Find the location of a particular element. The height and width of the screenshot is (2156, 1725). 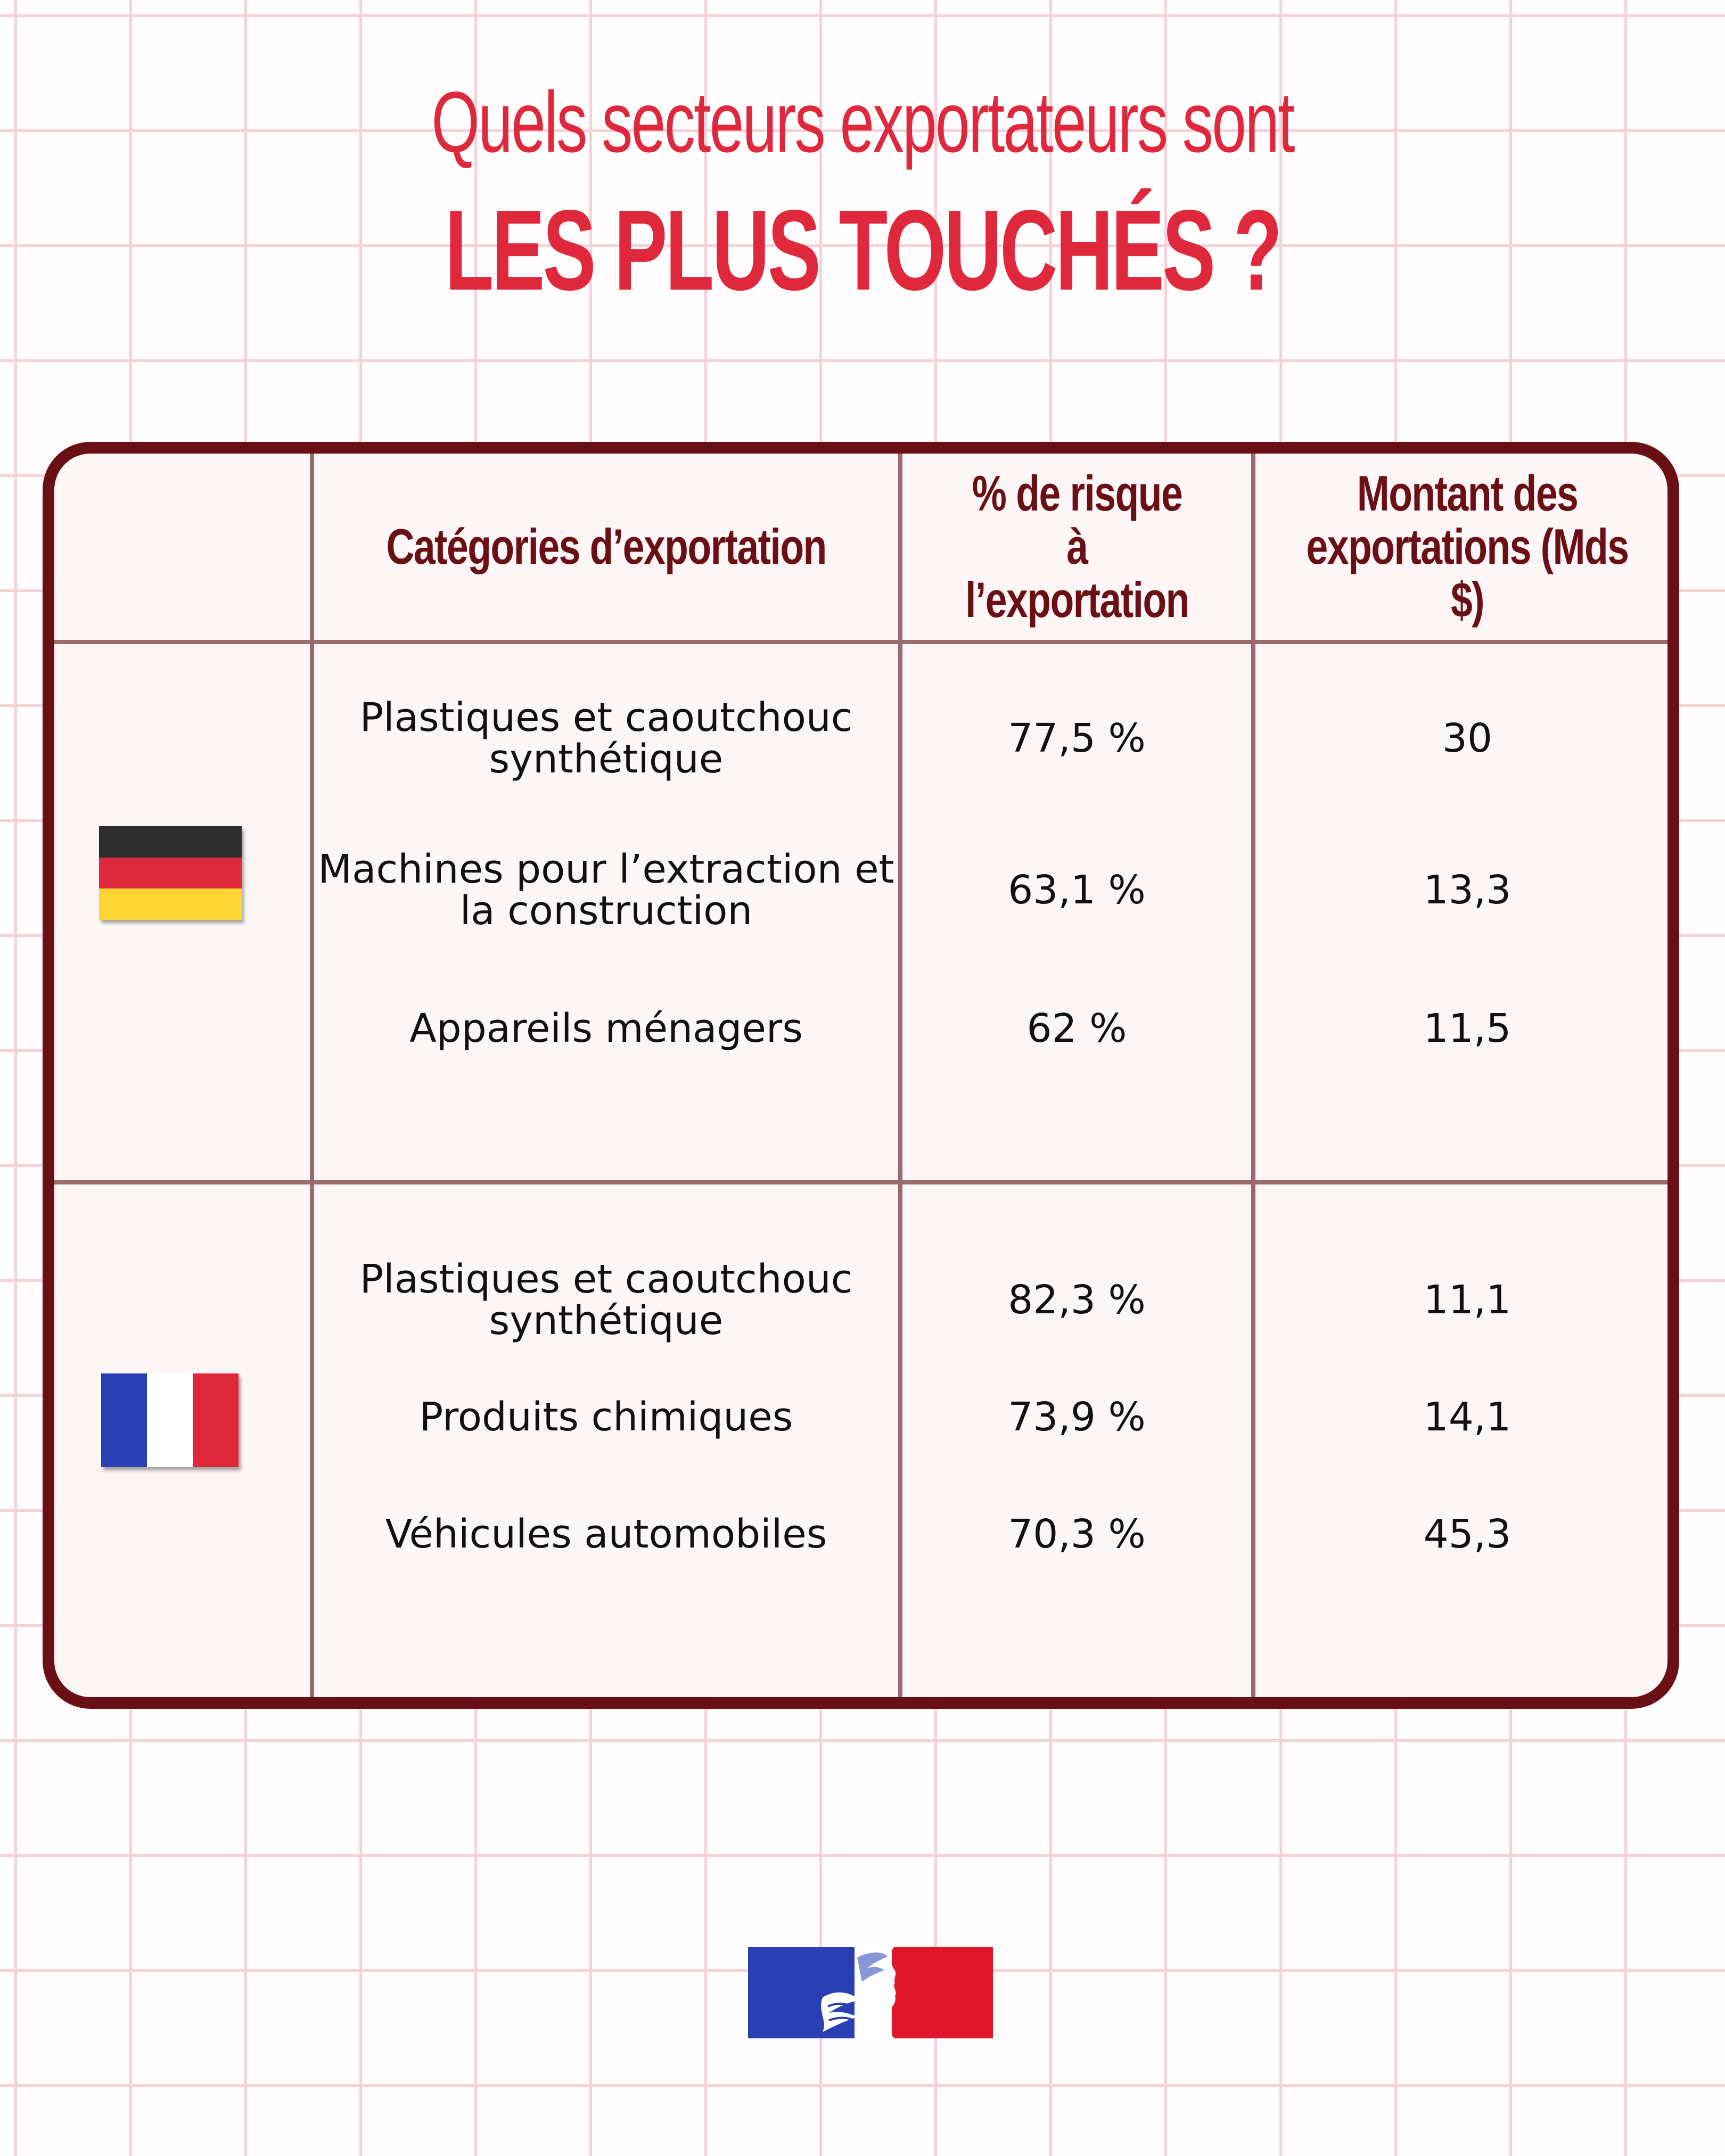

header-categories: Catégories d’exportation is located at coordinates (607, 546).